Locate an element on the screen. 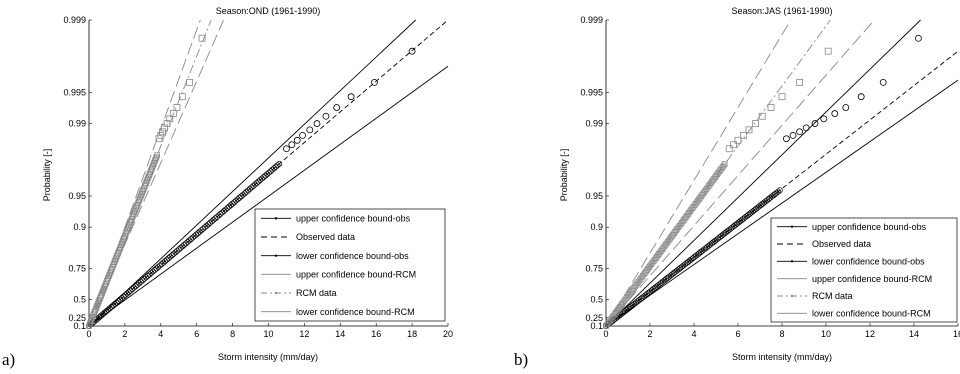 The width and height of the screenshot is (960, 374). x-tick-label: 8 is located at coordinates (232, 334).